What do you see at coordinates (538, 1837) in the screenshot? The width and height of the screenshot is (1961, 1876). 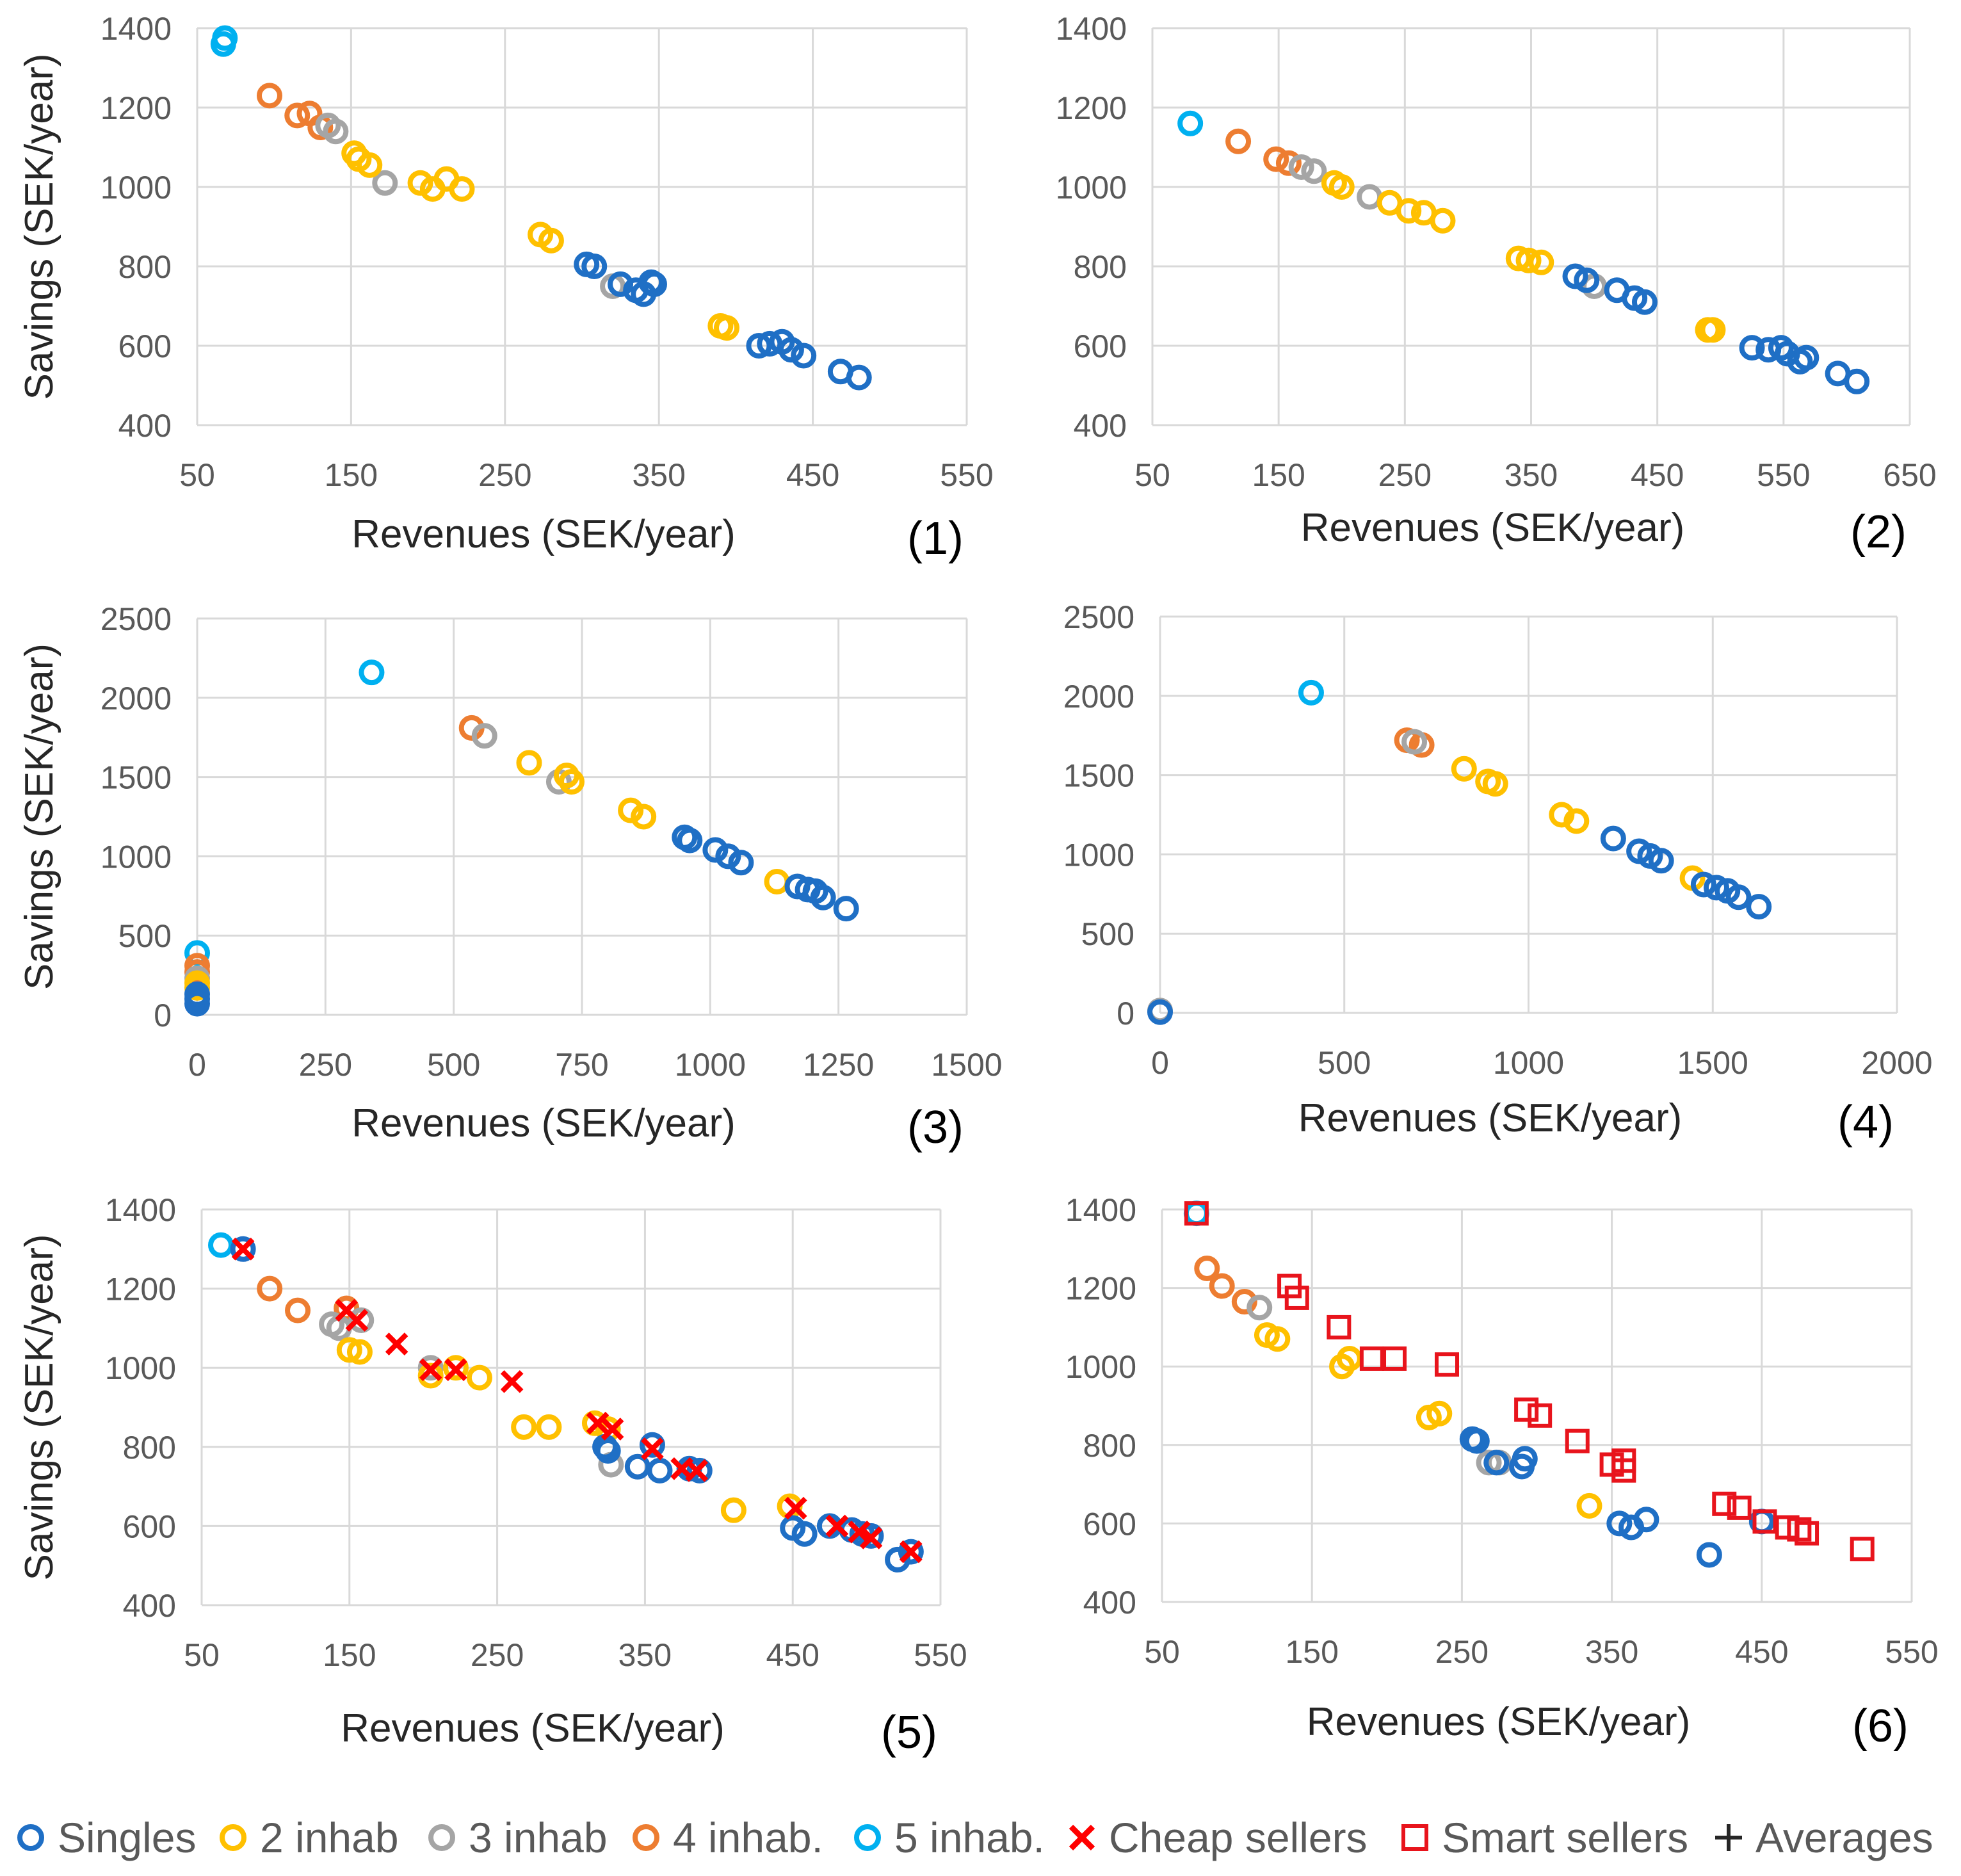 I see `legend-label: 3 inhab` at bounding box center [538, 1837].